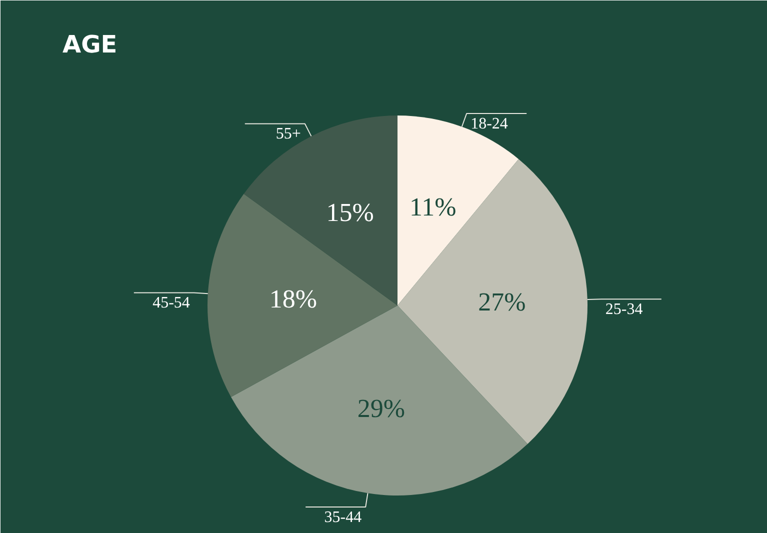 The width and height of the screenshot is (767, 533). Describe the element at coordinates (381, 409) in the screenshot. I see `data-label: 29%` at that location.